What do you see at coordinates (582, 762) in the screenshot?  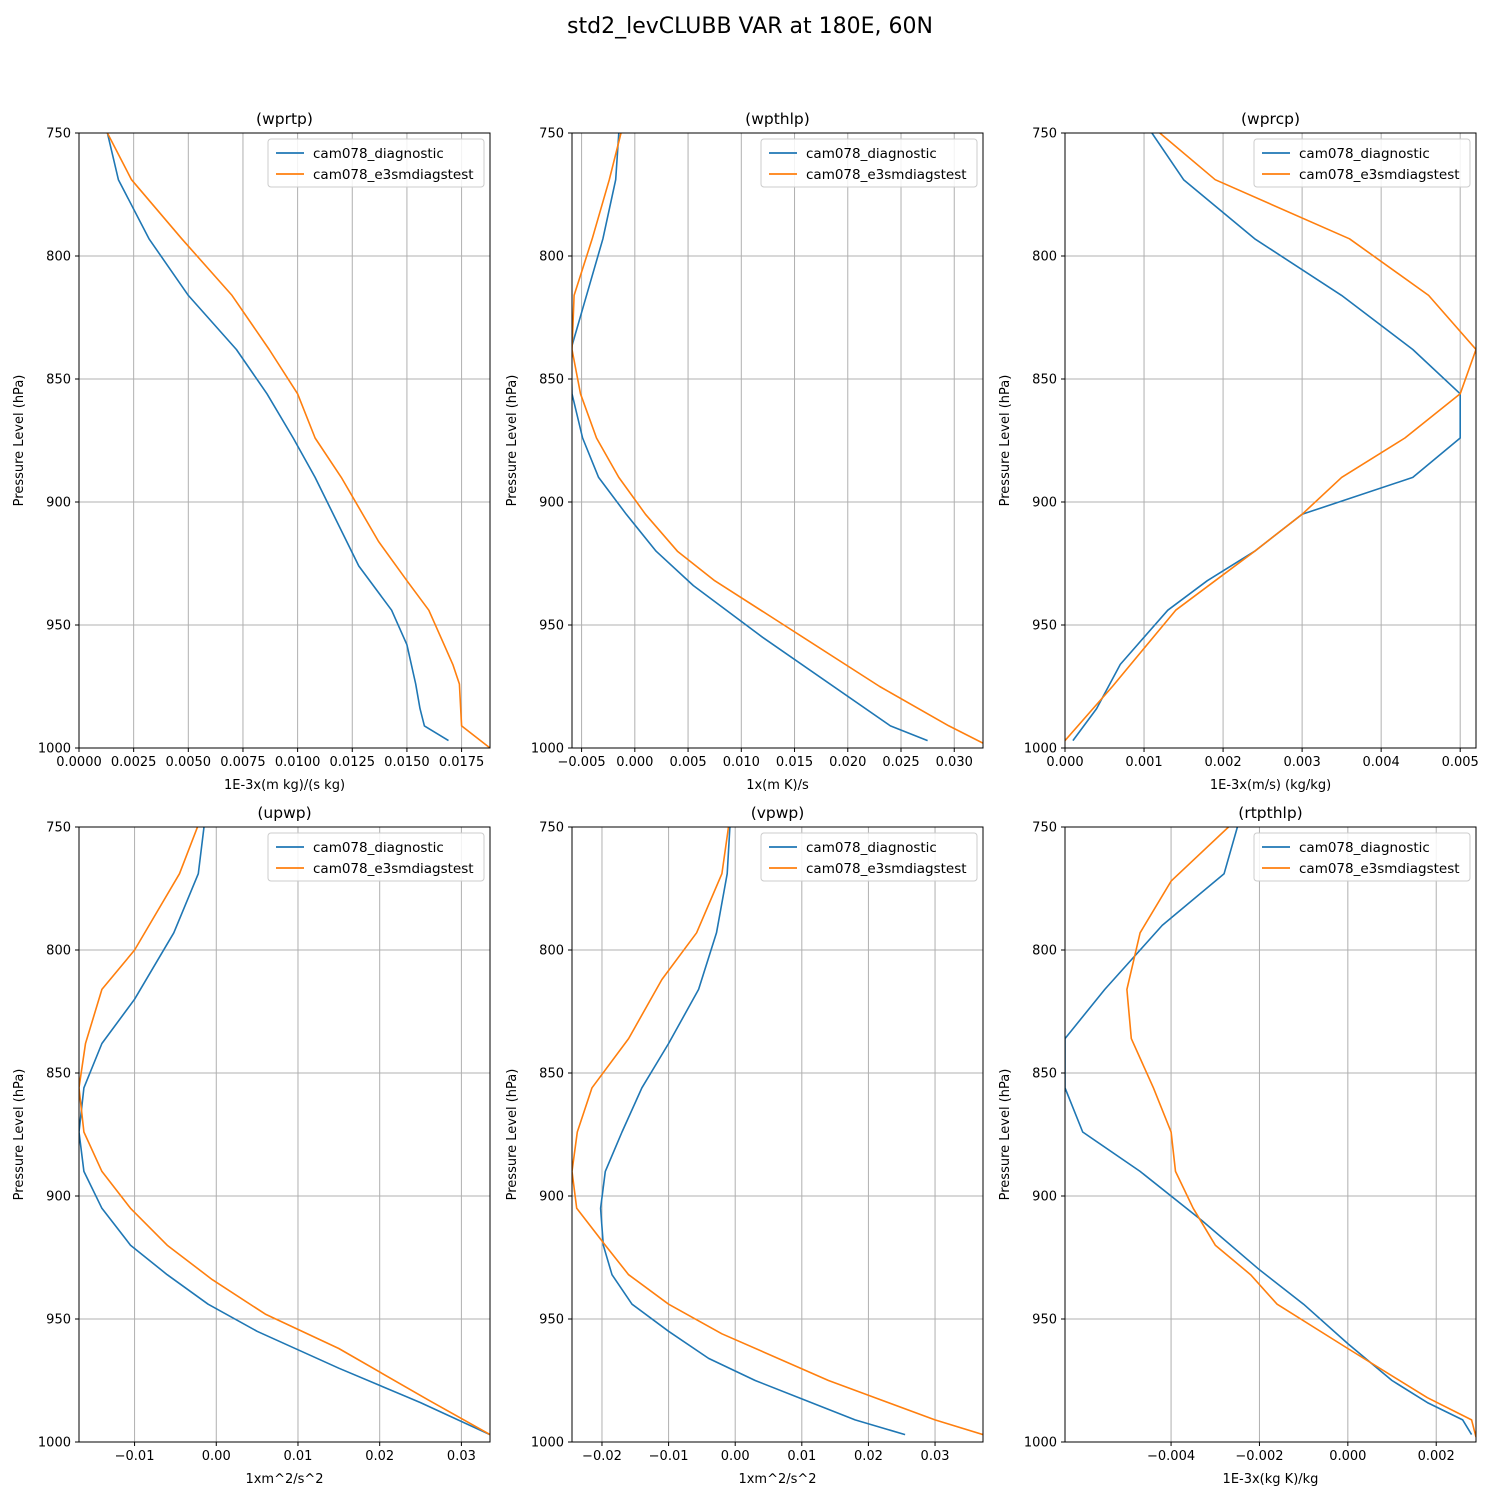 I see `x-tick-label: −0.005` at bounding box center [582, 762].